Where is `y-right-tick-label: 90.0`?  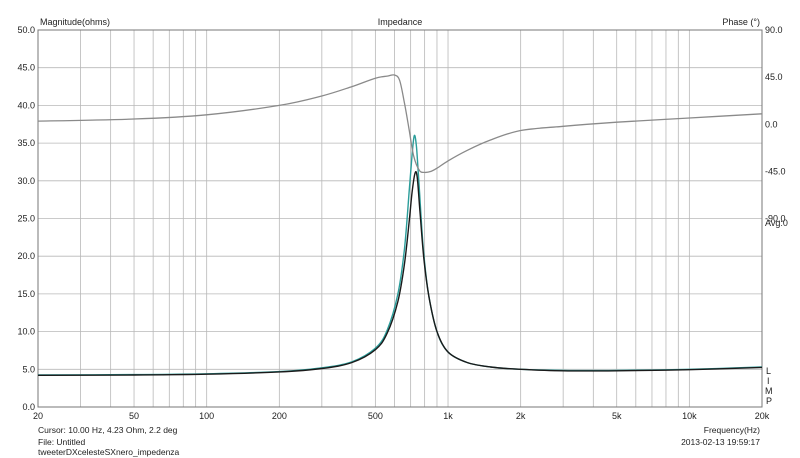
y-right-tick-label: 90.0 is located at coordinates (774, 30).